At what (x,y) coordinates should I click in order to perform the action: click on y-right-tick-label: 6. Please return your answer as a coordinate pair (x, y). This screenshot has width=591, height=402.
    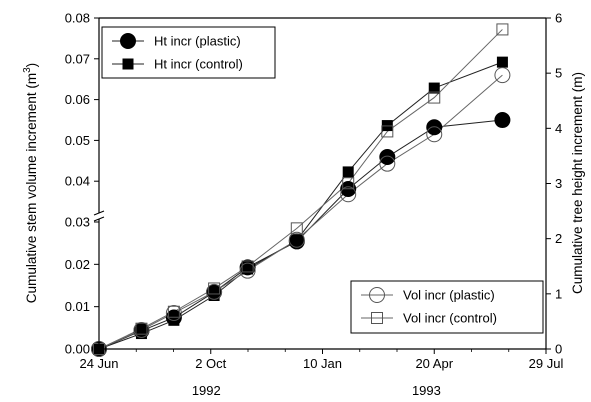
    Looking at the image, I should click on (558, 18).